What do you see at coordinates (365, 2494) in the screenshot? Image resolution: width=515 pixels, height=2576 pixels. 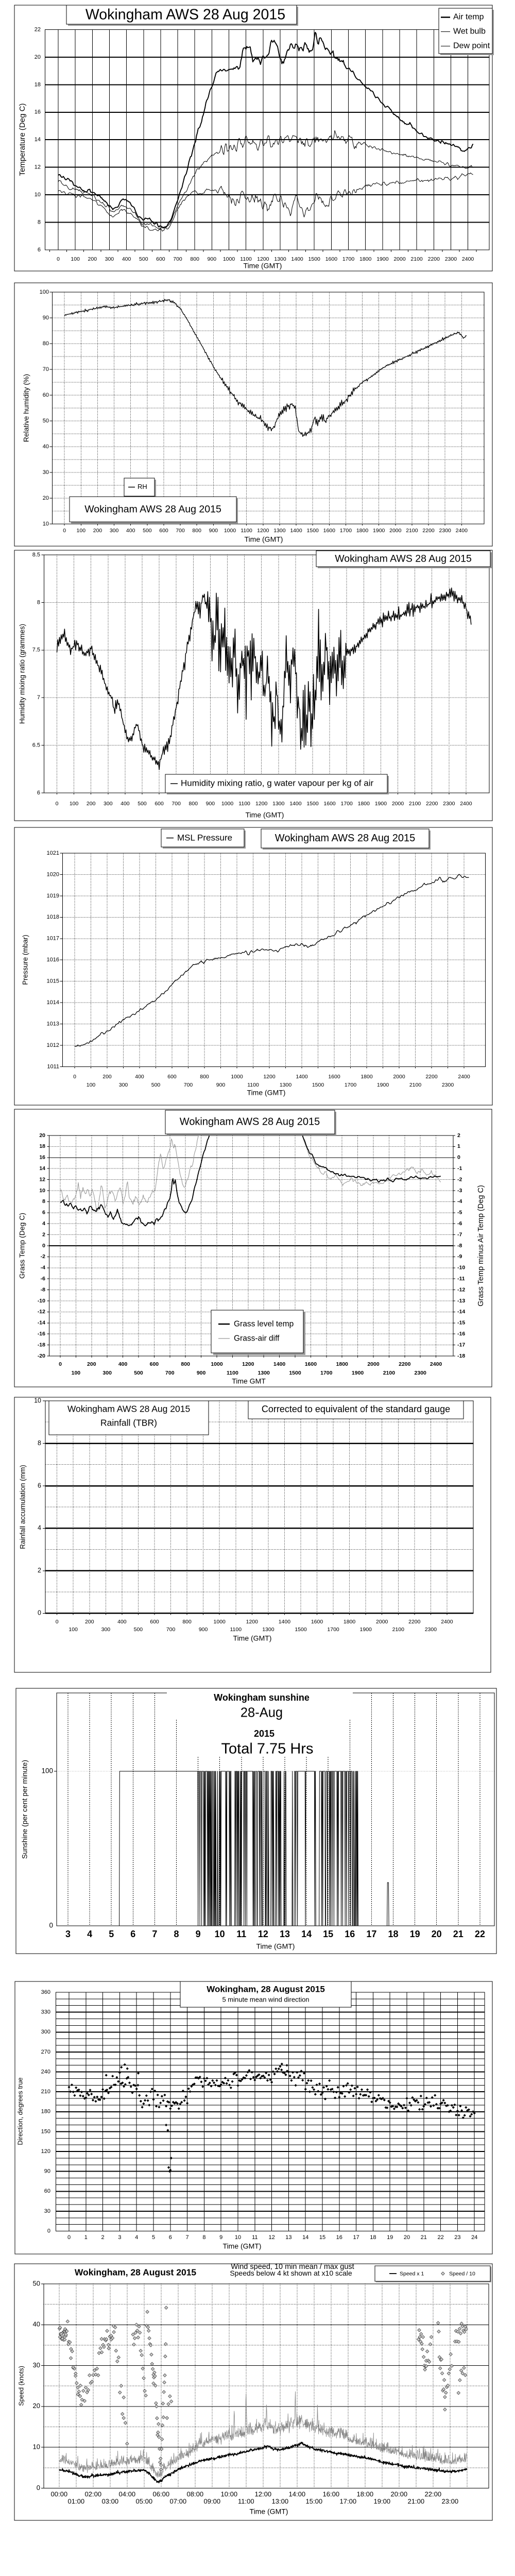 I see `svg-text: 18:00` at bounding box center [365, 2494].